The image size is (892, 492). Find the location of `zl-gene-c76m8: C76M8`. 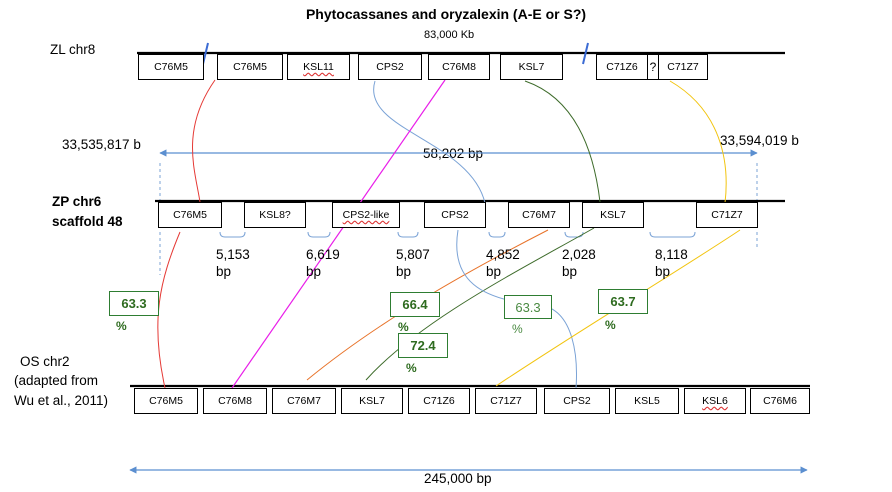

zl-gene-c76m8: C76M8 is located at coordinates (459, 67).